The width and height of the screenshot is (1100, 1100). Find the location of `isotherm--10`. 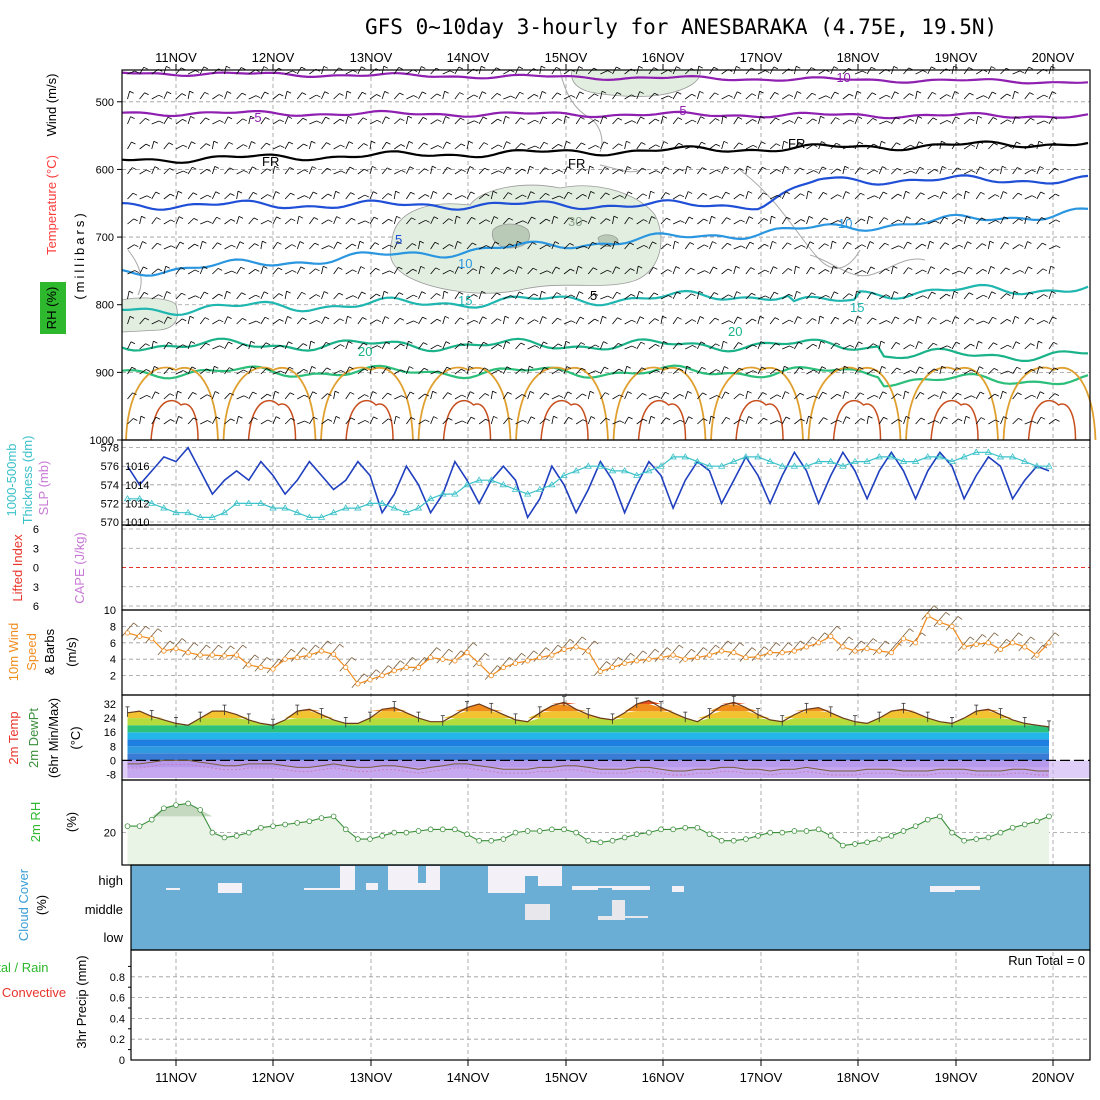

isotherm--10 is located at coordinates (605, 78).